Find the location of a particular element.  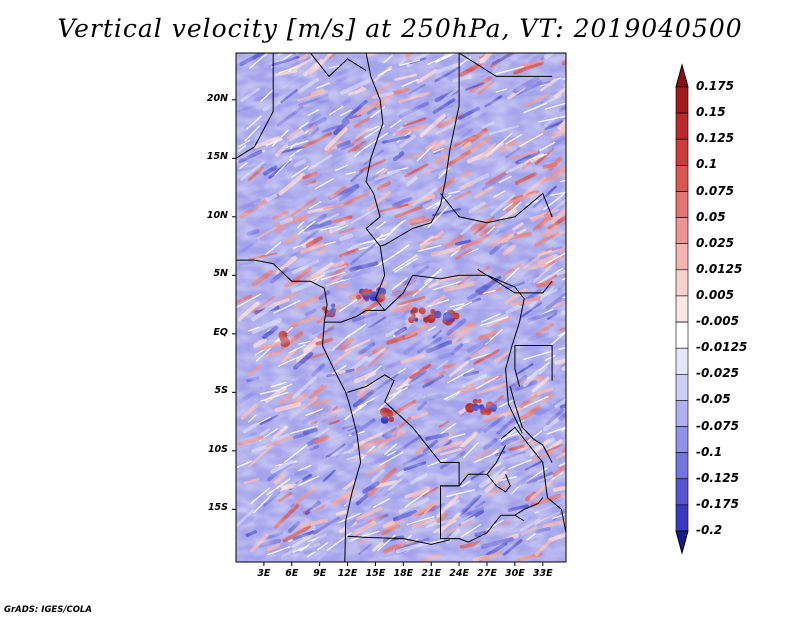

lat-label: 5N is located at coordinates (220, 274).